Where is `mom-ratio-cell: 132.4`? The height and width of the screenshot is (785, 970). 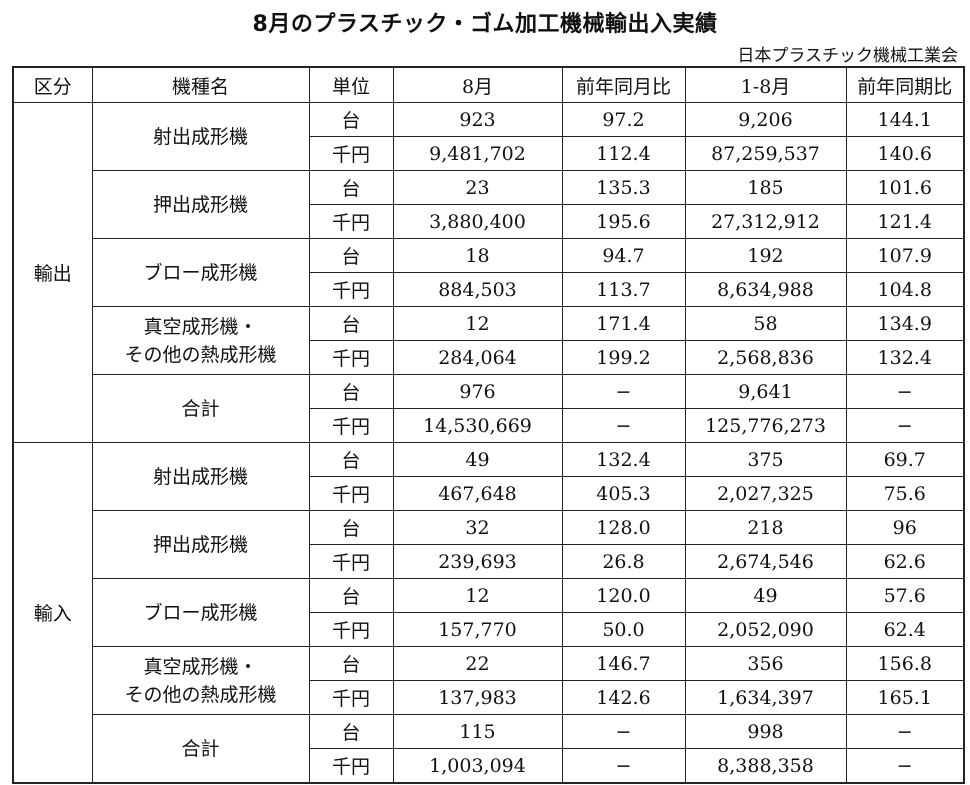
mom-ratio-cell: 132.4 is located at coordinates (623, 459).